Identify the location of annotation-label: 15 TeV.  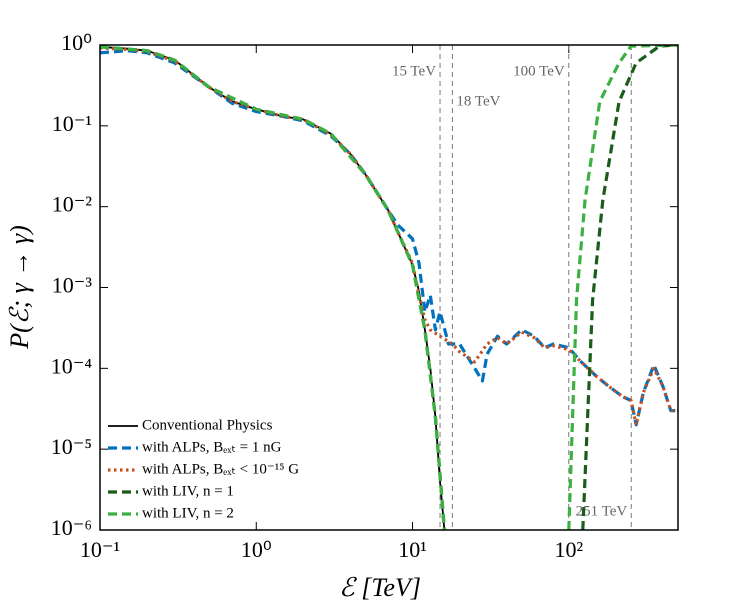
(414, 71).